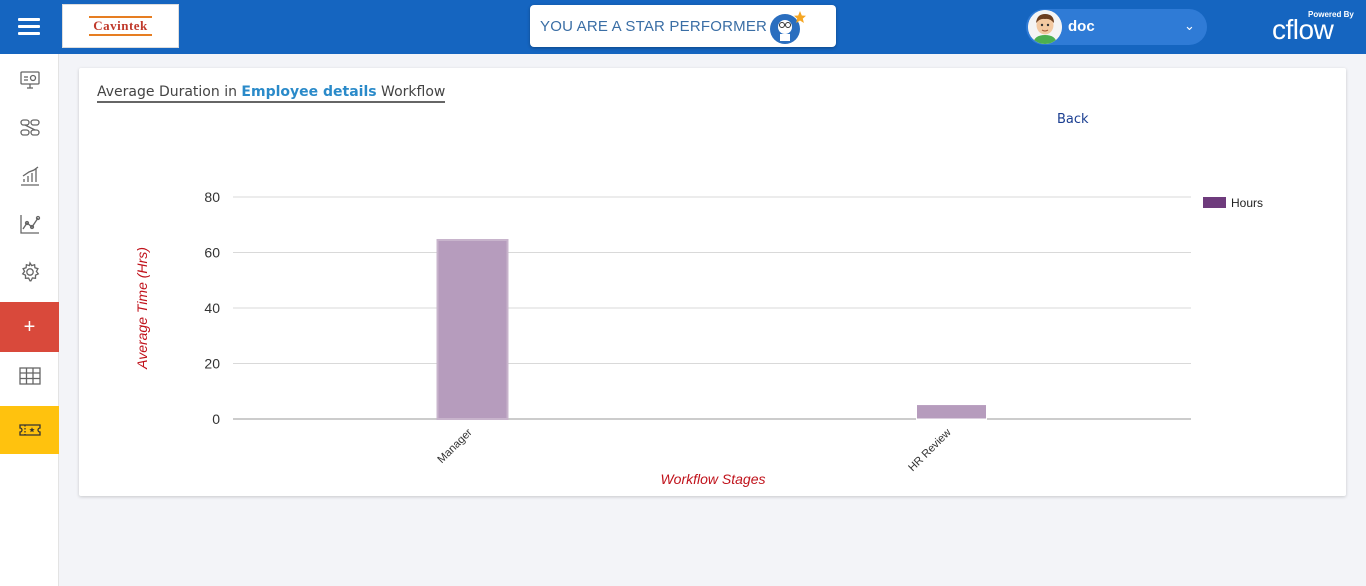  Describe the element at coordinates (788, 27) in the screenshot. I see `star-performer-icon` at that location.